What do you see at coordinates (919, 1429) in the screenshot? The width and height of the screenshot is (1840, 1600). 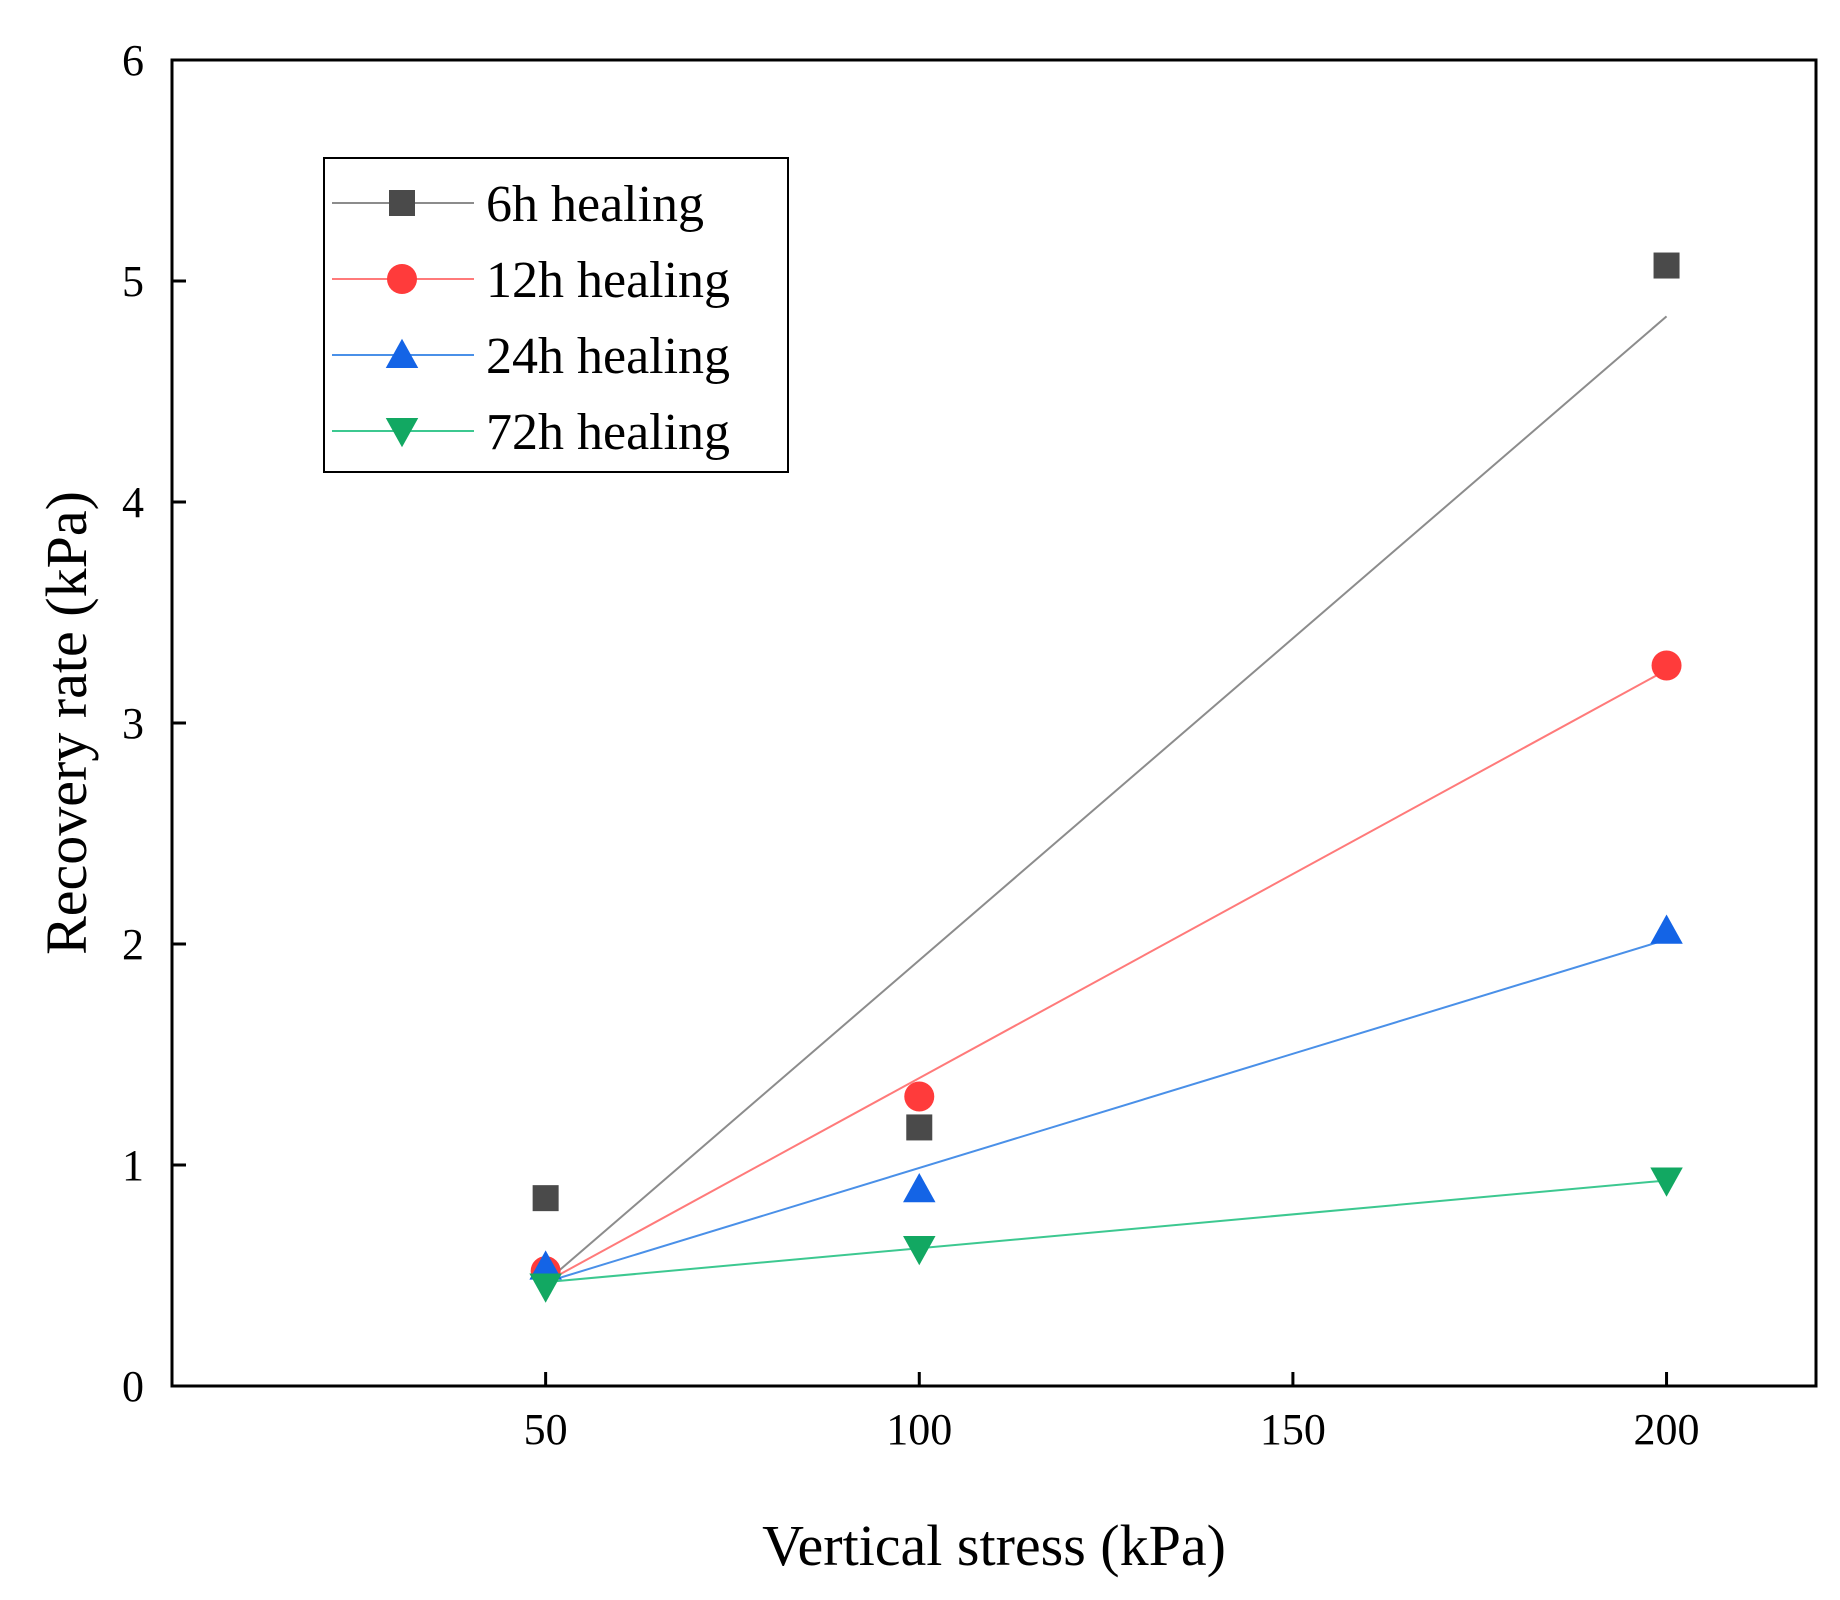 I see `x-tick-label: 100` at bounding box center [919, 1429].